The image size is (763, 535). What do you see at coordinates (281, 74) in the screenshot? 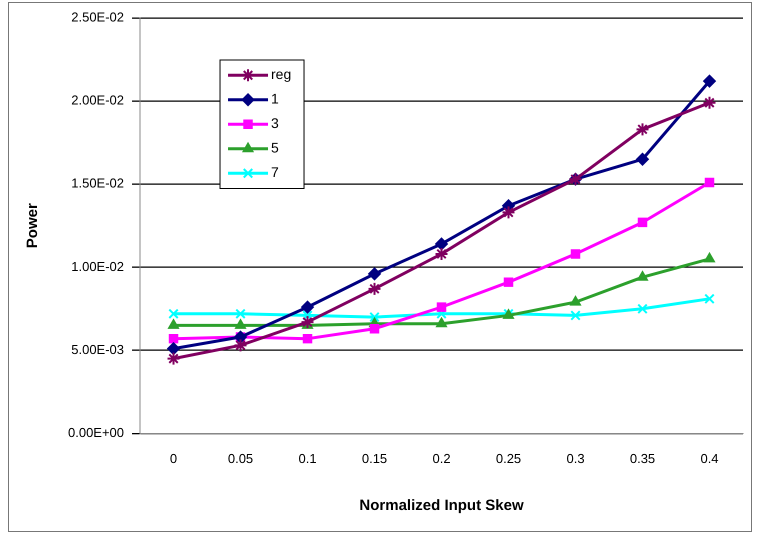
I see `legend-label: reg` at bounding box center [281, 74].